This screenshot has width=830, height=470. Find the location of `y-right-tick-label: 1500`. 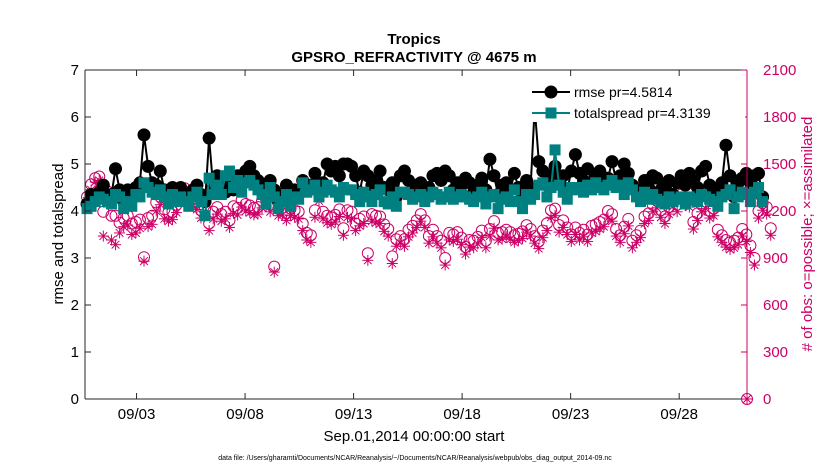

y-right-tick-label: 1500 is located at coordinates (779, 164).